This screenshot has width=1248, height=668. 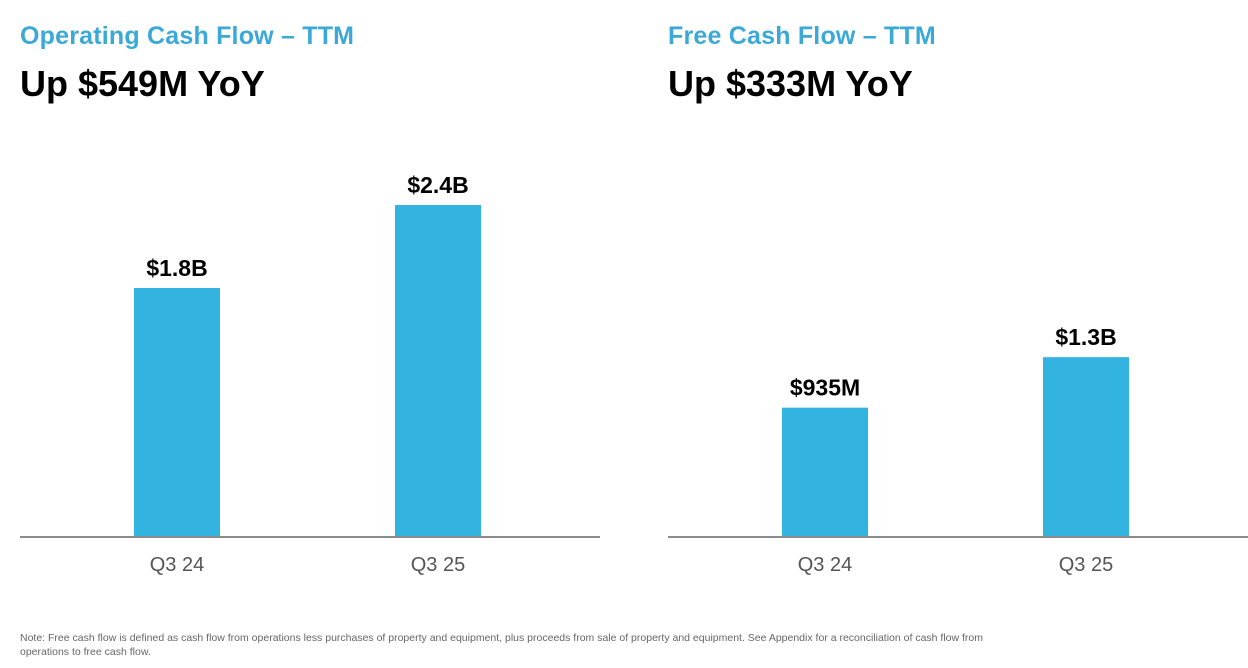 I want to click on chart-subtitle: Up $333M YoY, so click(x=790, y=83).